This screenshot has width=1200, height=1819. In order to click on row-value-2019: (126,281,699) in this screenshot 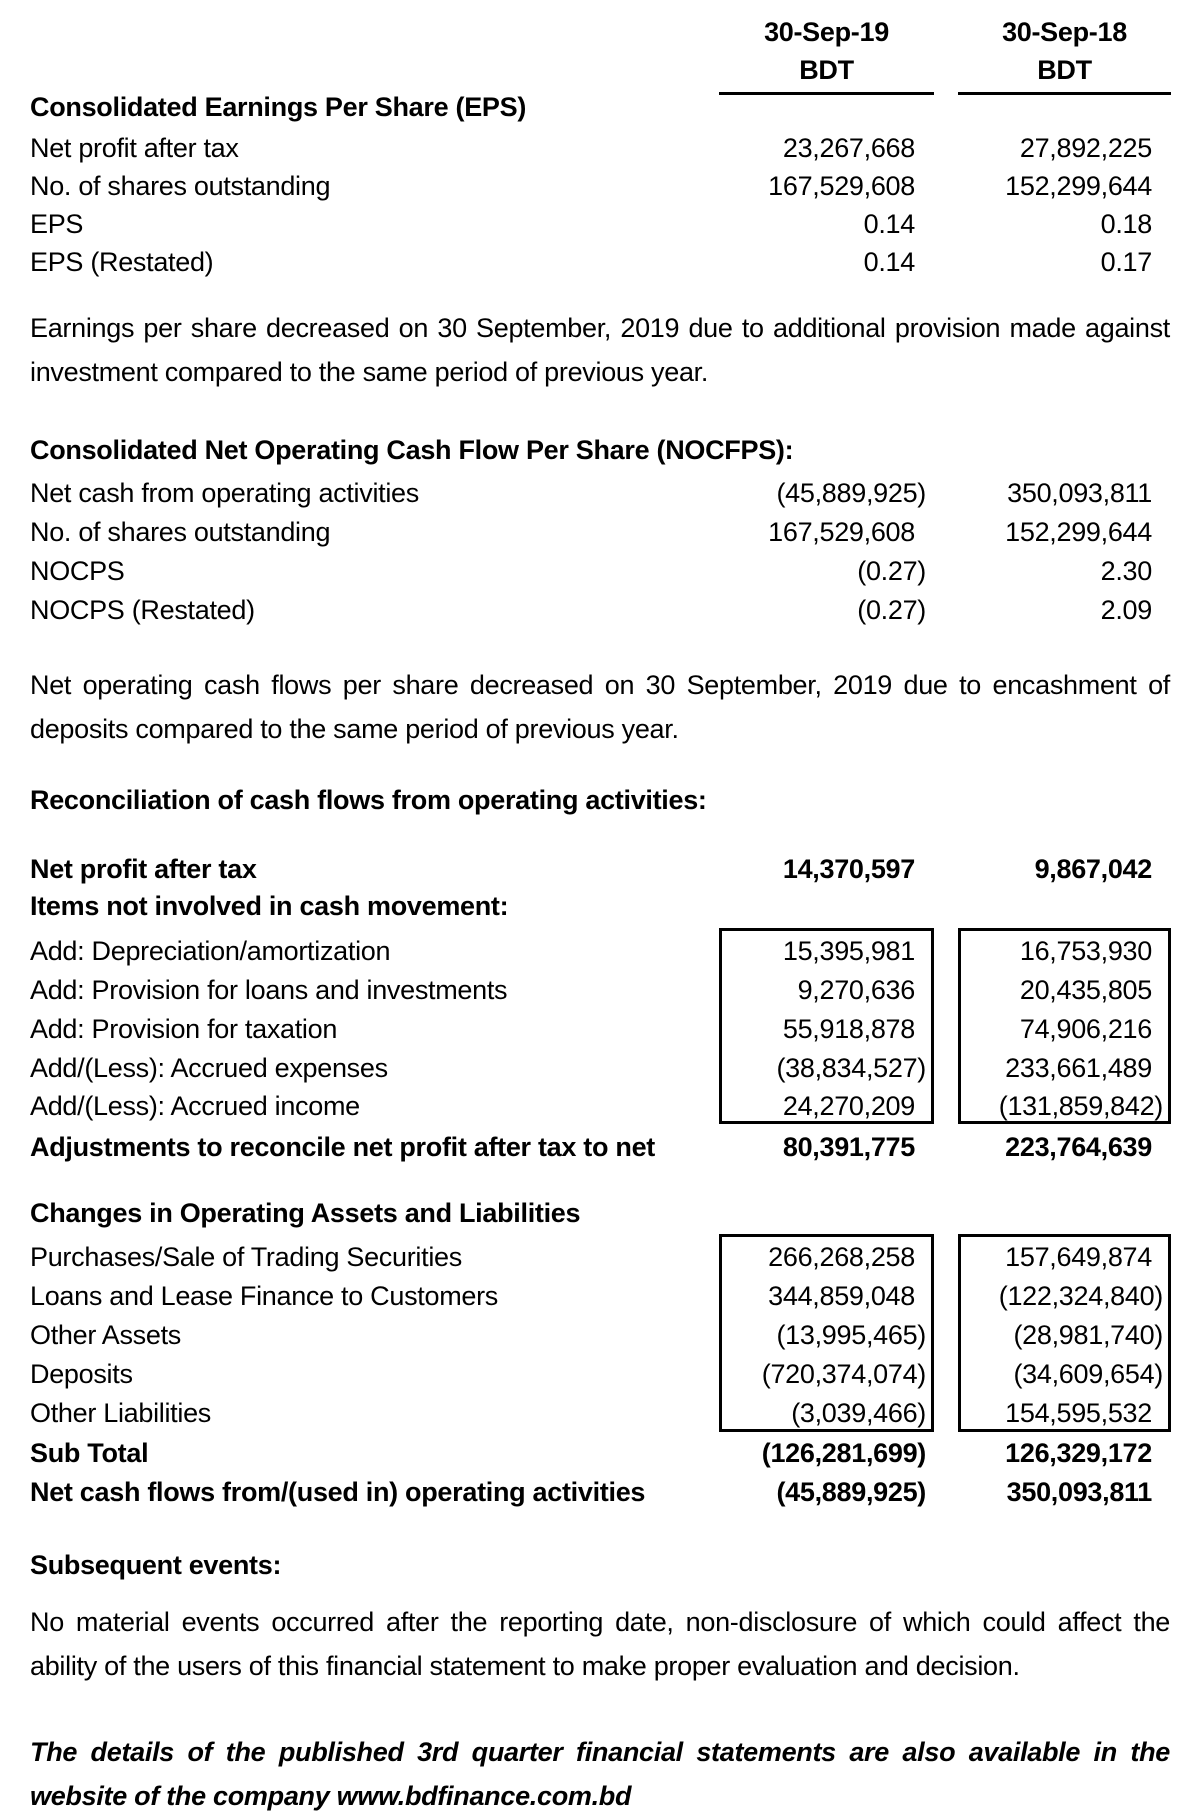, I will do `click(844, 1453)`.